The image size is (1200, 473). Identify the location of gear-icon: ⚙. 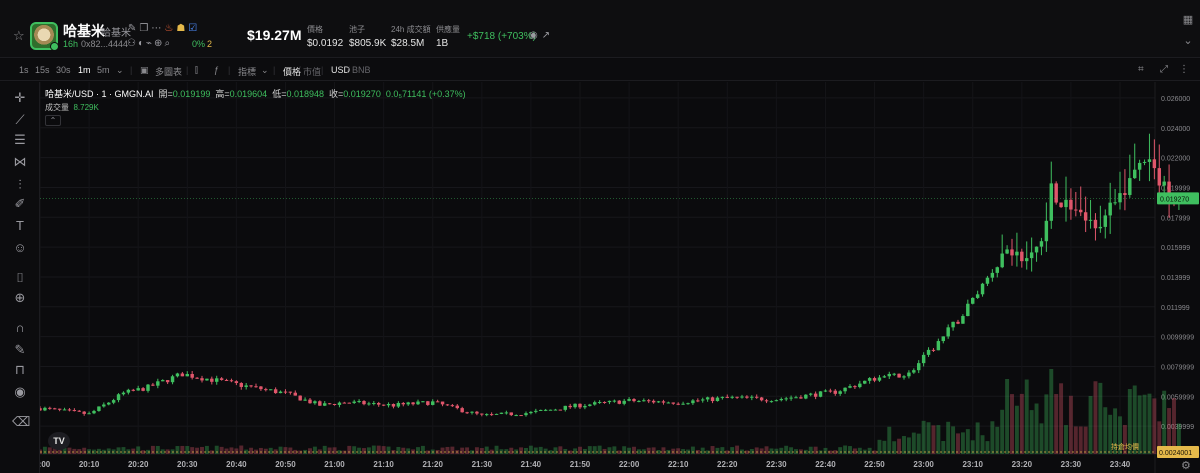
(1186, 466).